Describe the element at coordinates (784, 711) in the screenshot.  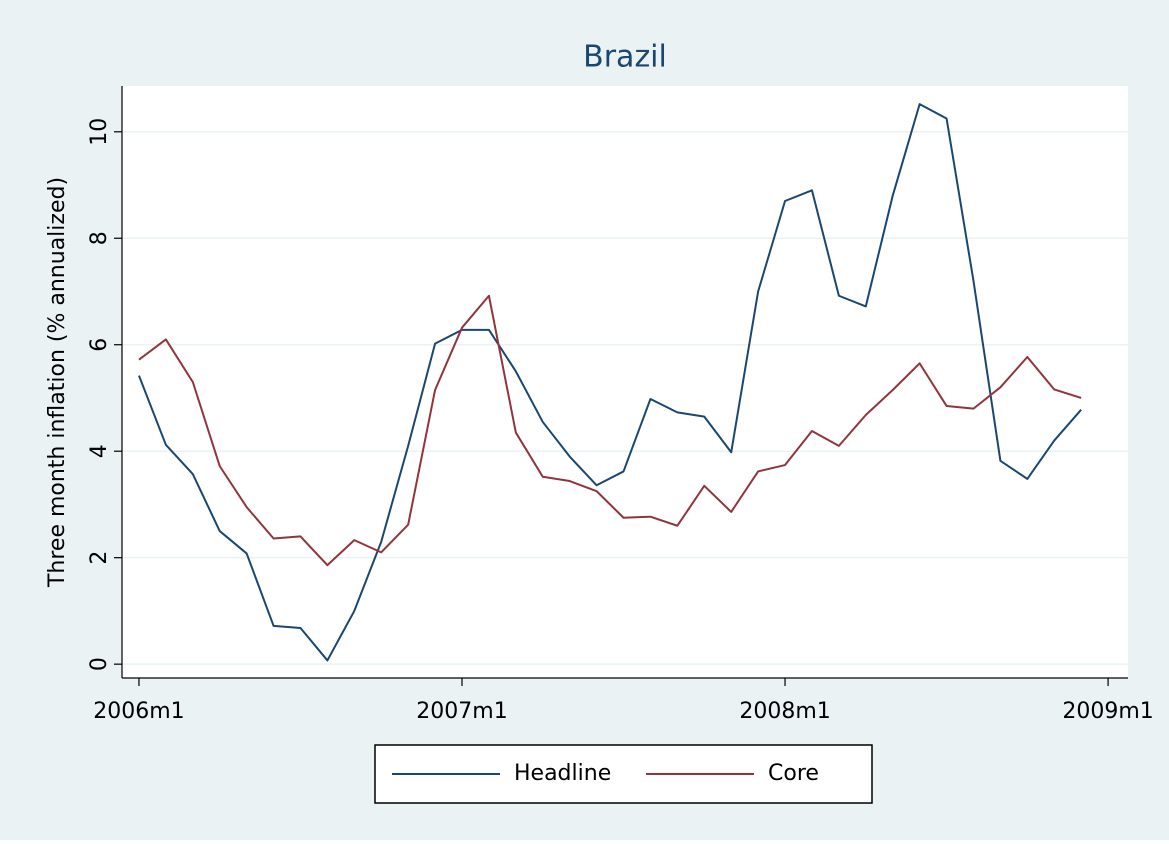
I see `x-tick-label: 2008m1` at that location.